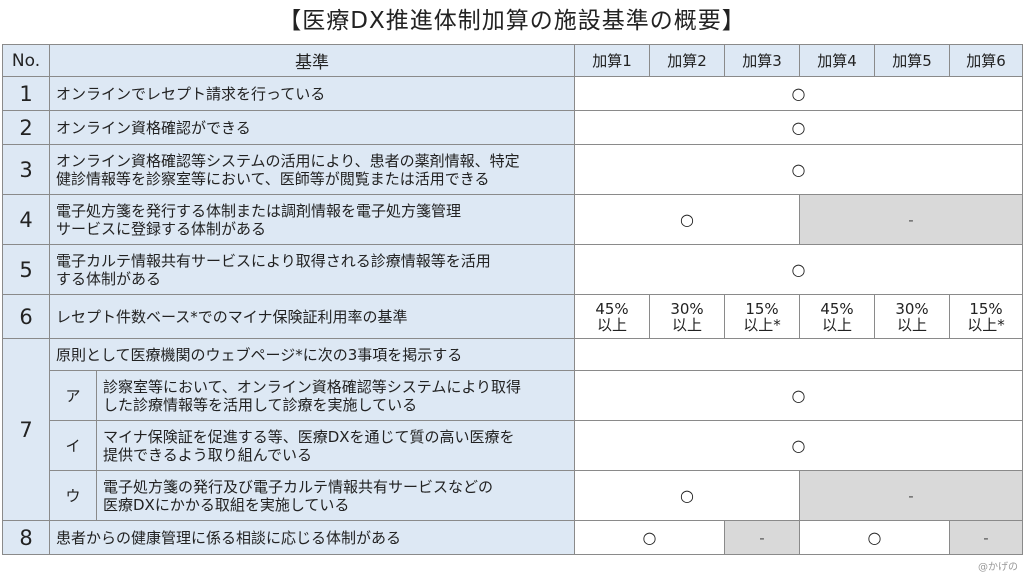  What do you see at coordinates (226, 504) in the screenshot?
I see `criteria-line: 医療DXにかかる取組を実施している` at bounding box center [226, 504].